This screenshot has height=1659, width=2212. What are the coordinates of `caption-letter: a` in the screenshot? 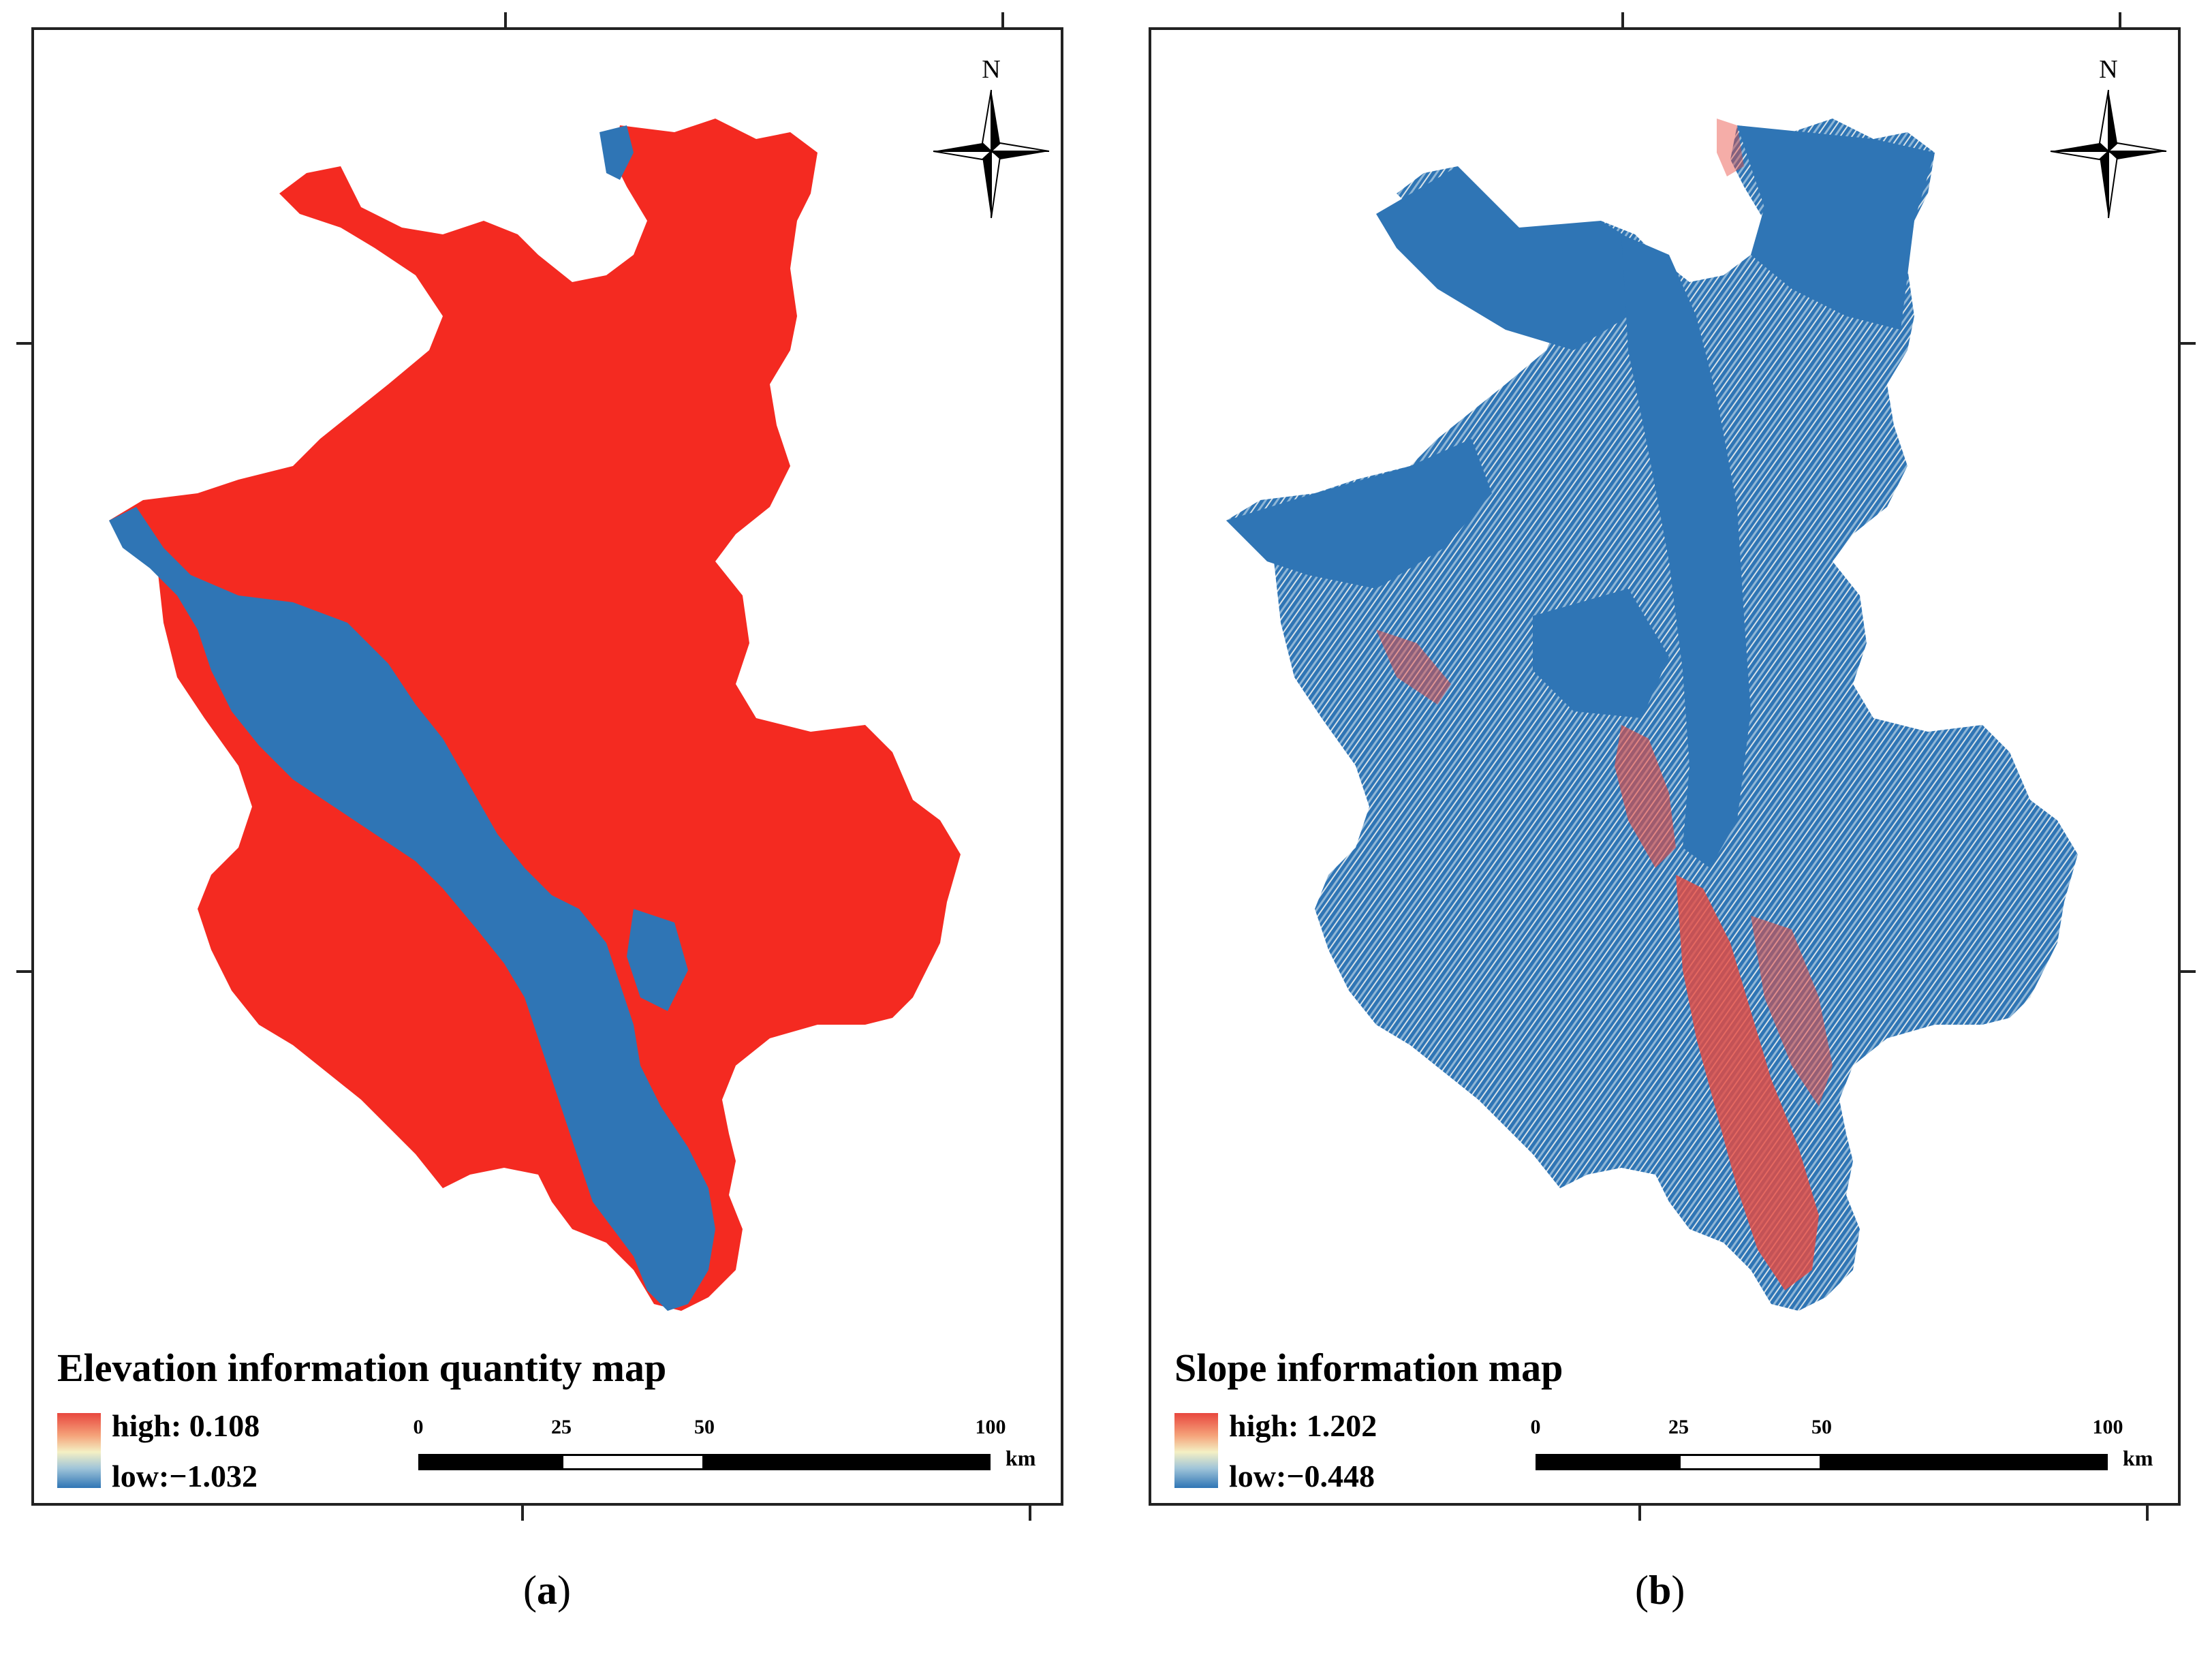 It's located at (546, 1590).